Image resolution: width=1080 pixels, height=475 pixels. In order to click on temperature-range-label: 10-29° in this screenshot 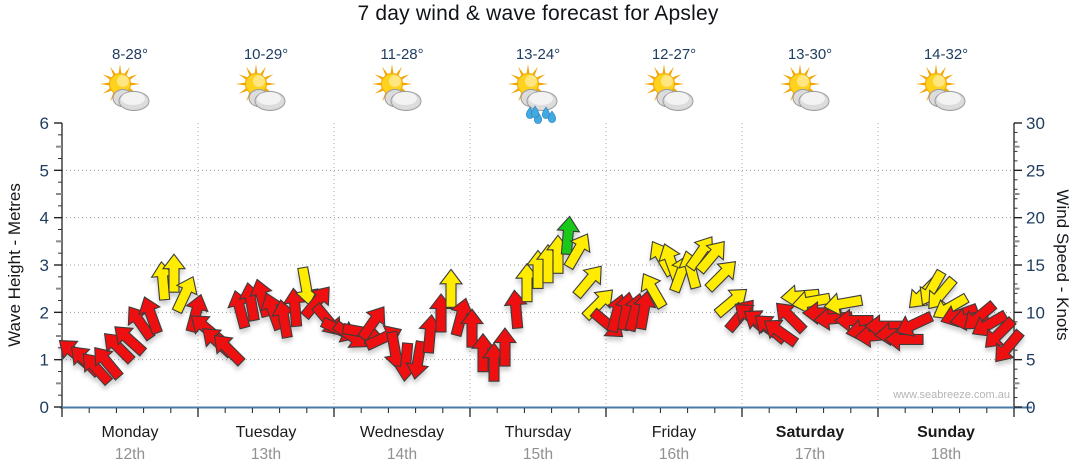, I will do `click(266, 54)`.